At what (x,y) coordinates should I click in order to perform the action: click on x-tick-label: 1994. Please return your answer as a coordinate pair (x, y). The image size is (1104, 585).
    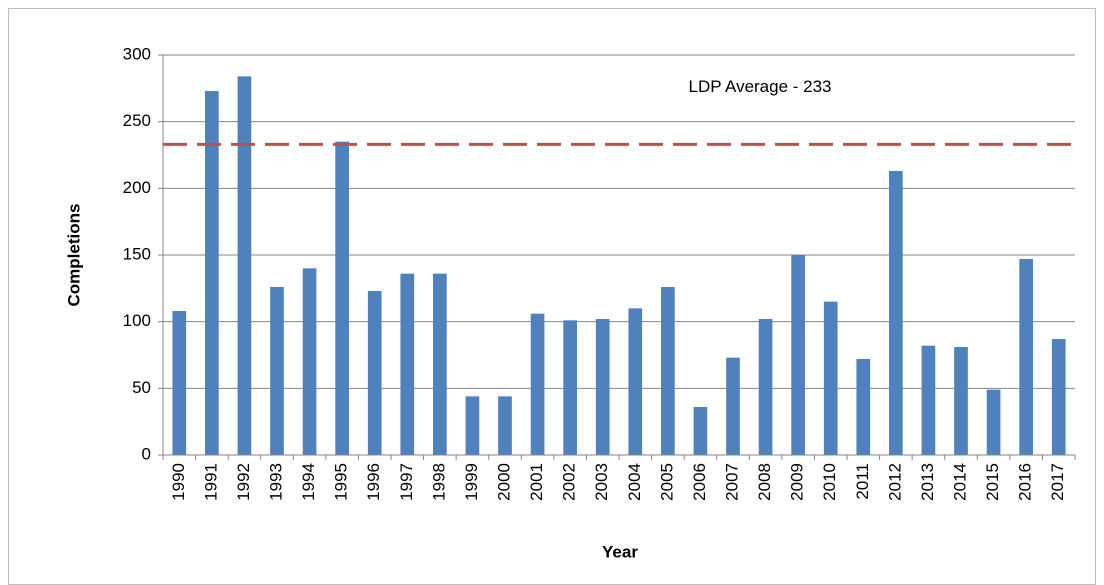
    Looking at the image, I should click on (308, 482).